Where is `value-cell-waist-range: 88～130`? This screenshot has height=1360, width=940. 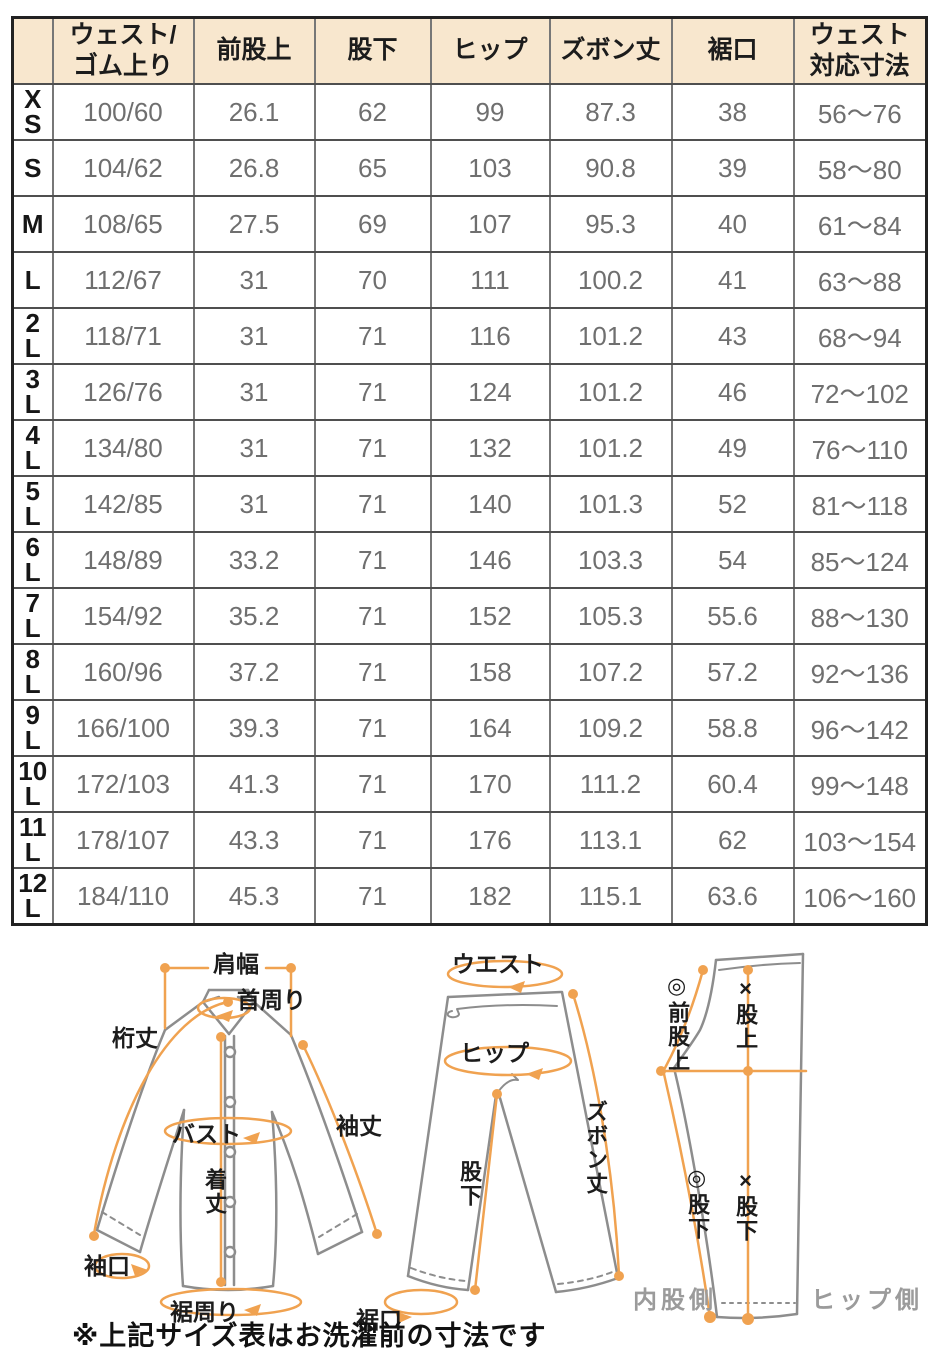 value-cell-waist-range: 88～130 is located at coordinates (860, 616).